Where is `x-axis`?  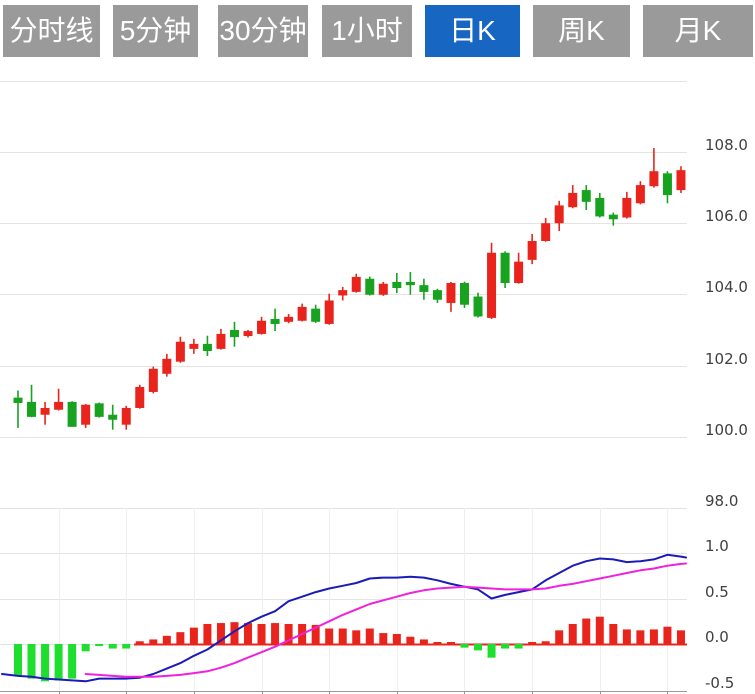
x-axis is located at coordinates (343, 692).